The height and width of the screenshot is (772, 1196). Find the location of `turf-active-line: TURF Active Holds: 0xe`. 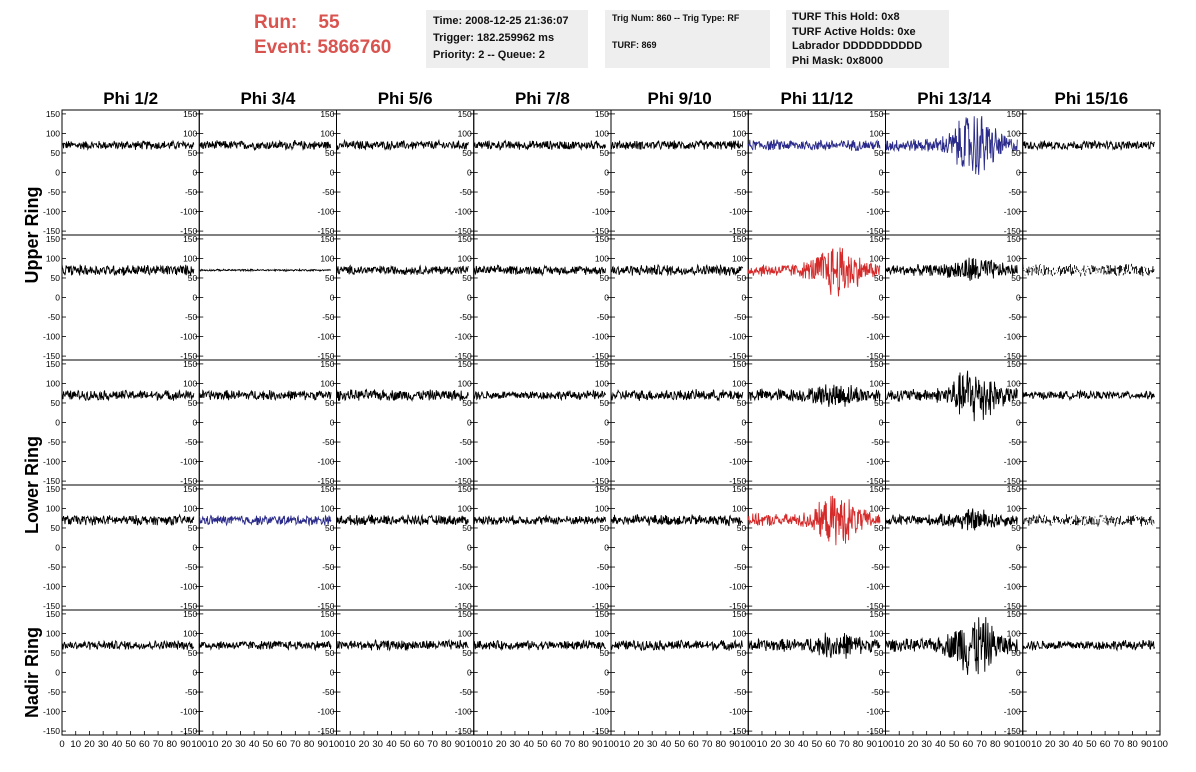

turf-active-line: TURF Active Holds: 0xe is located at coordinates (854, 31).